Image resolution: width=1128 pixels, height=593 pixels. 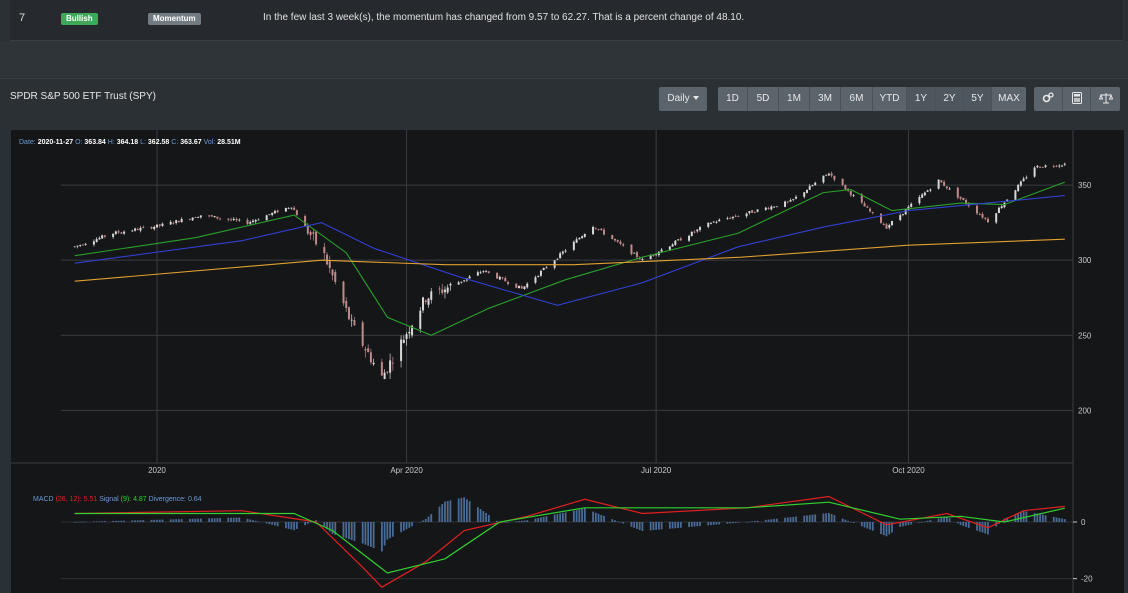 What do you see at coordinates (890, 99) in the screenshot?
I see `range-button-ytd: YTD` at bounding box center [890, 99].